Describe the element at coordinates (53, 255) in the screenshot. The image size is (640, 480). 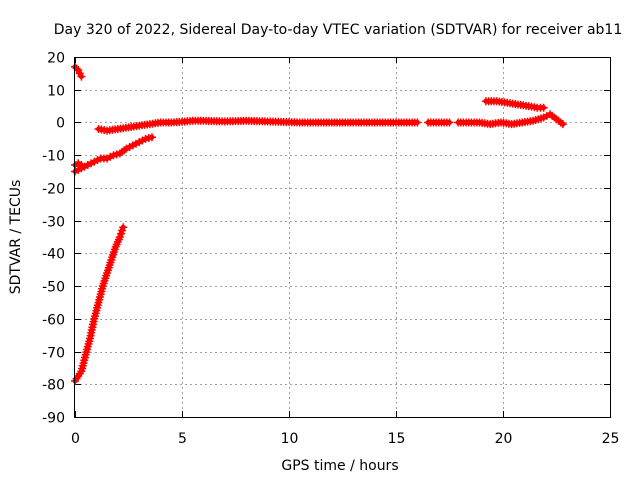
I see `y-tick-label: -40` at that location.